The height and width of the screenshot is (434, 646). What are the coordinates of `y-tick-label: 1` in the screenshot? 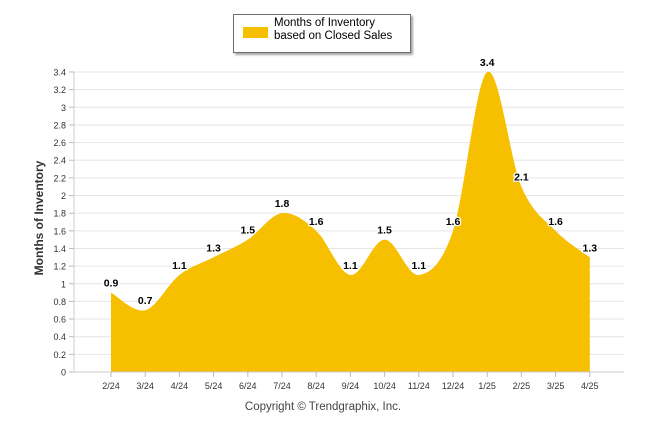 It's located at (63, 284).